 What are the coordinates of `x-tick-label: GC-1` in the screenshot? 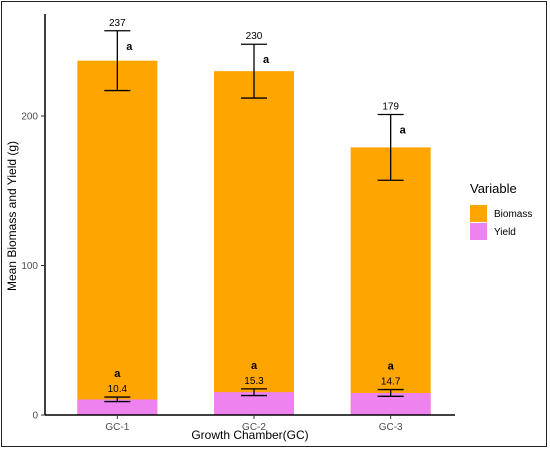 It's located at (117, 427).